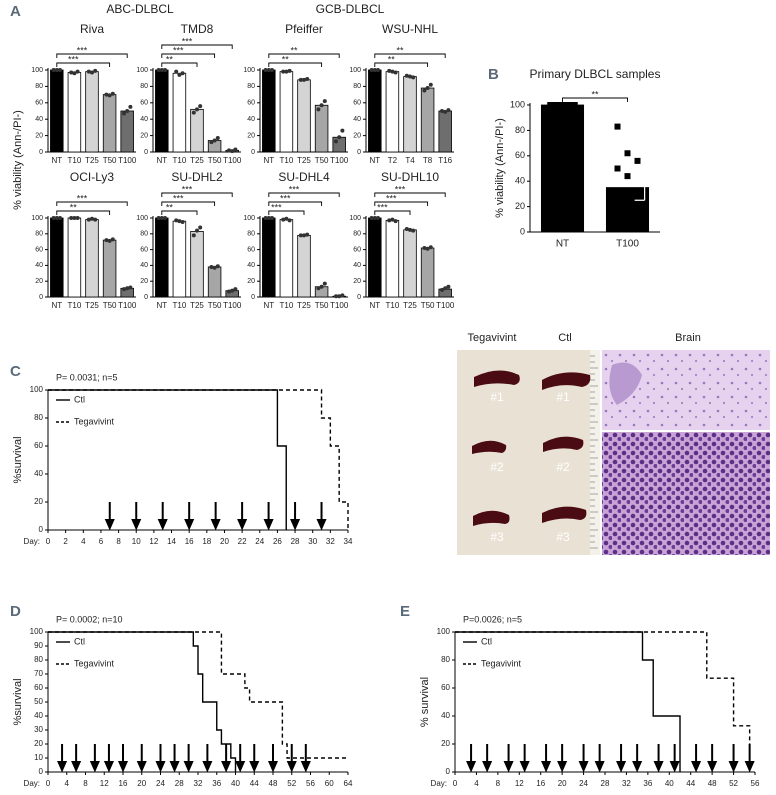  What do you see at coordinates (38, 757) in the screenshot?
I see `y-tick-label: 10` at bounding box center [38, 757].